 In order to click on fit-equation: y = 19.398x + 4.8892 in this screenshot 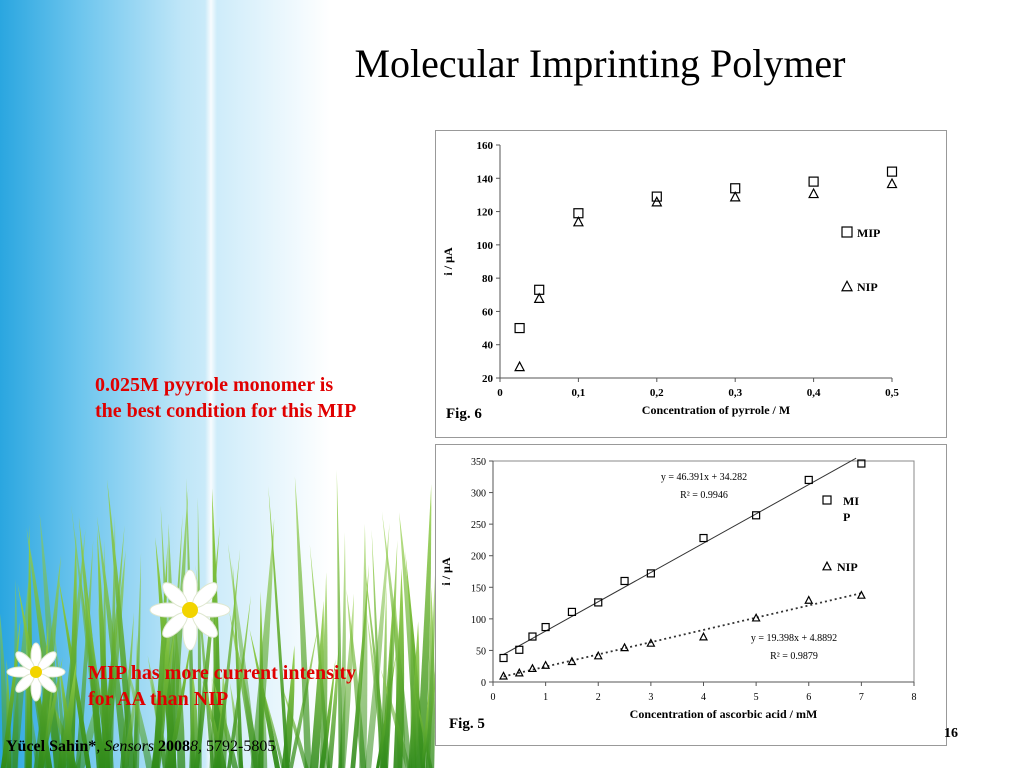, I will do `click(794, 638)`.